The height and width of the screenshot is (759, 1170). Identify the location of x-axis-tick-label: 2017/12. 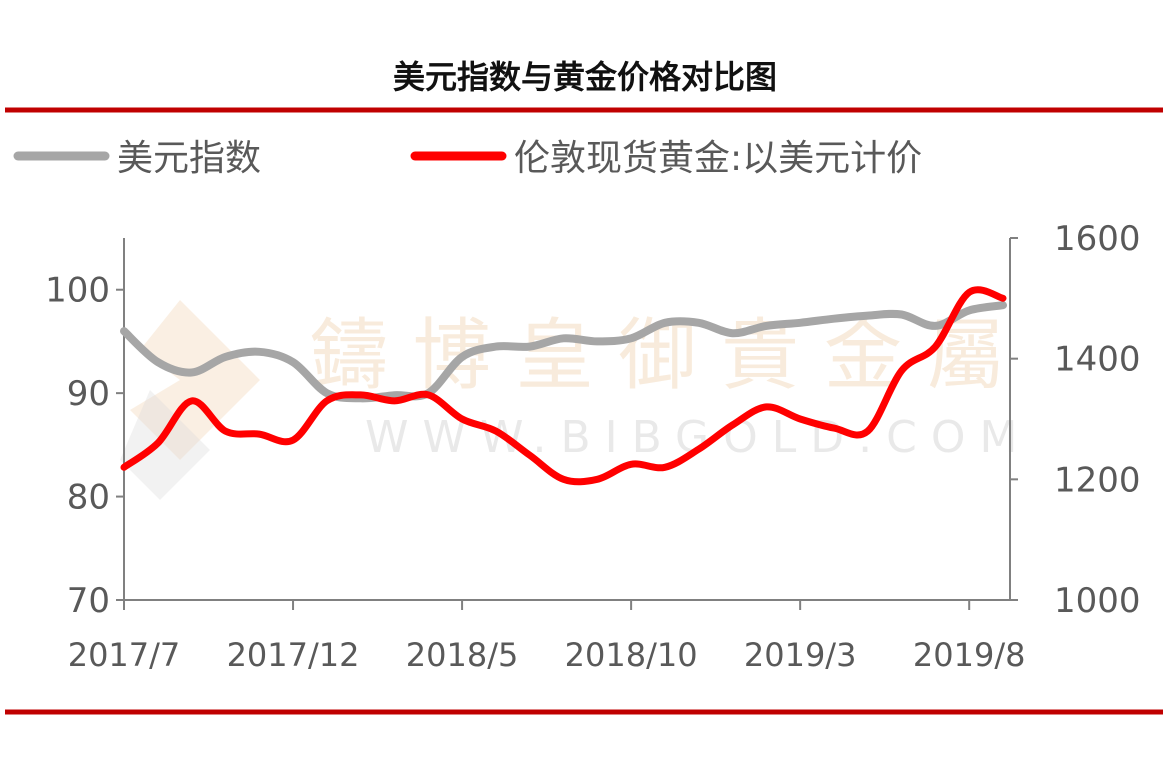
(293, 655).